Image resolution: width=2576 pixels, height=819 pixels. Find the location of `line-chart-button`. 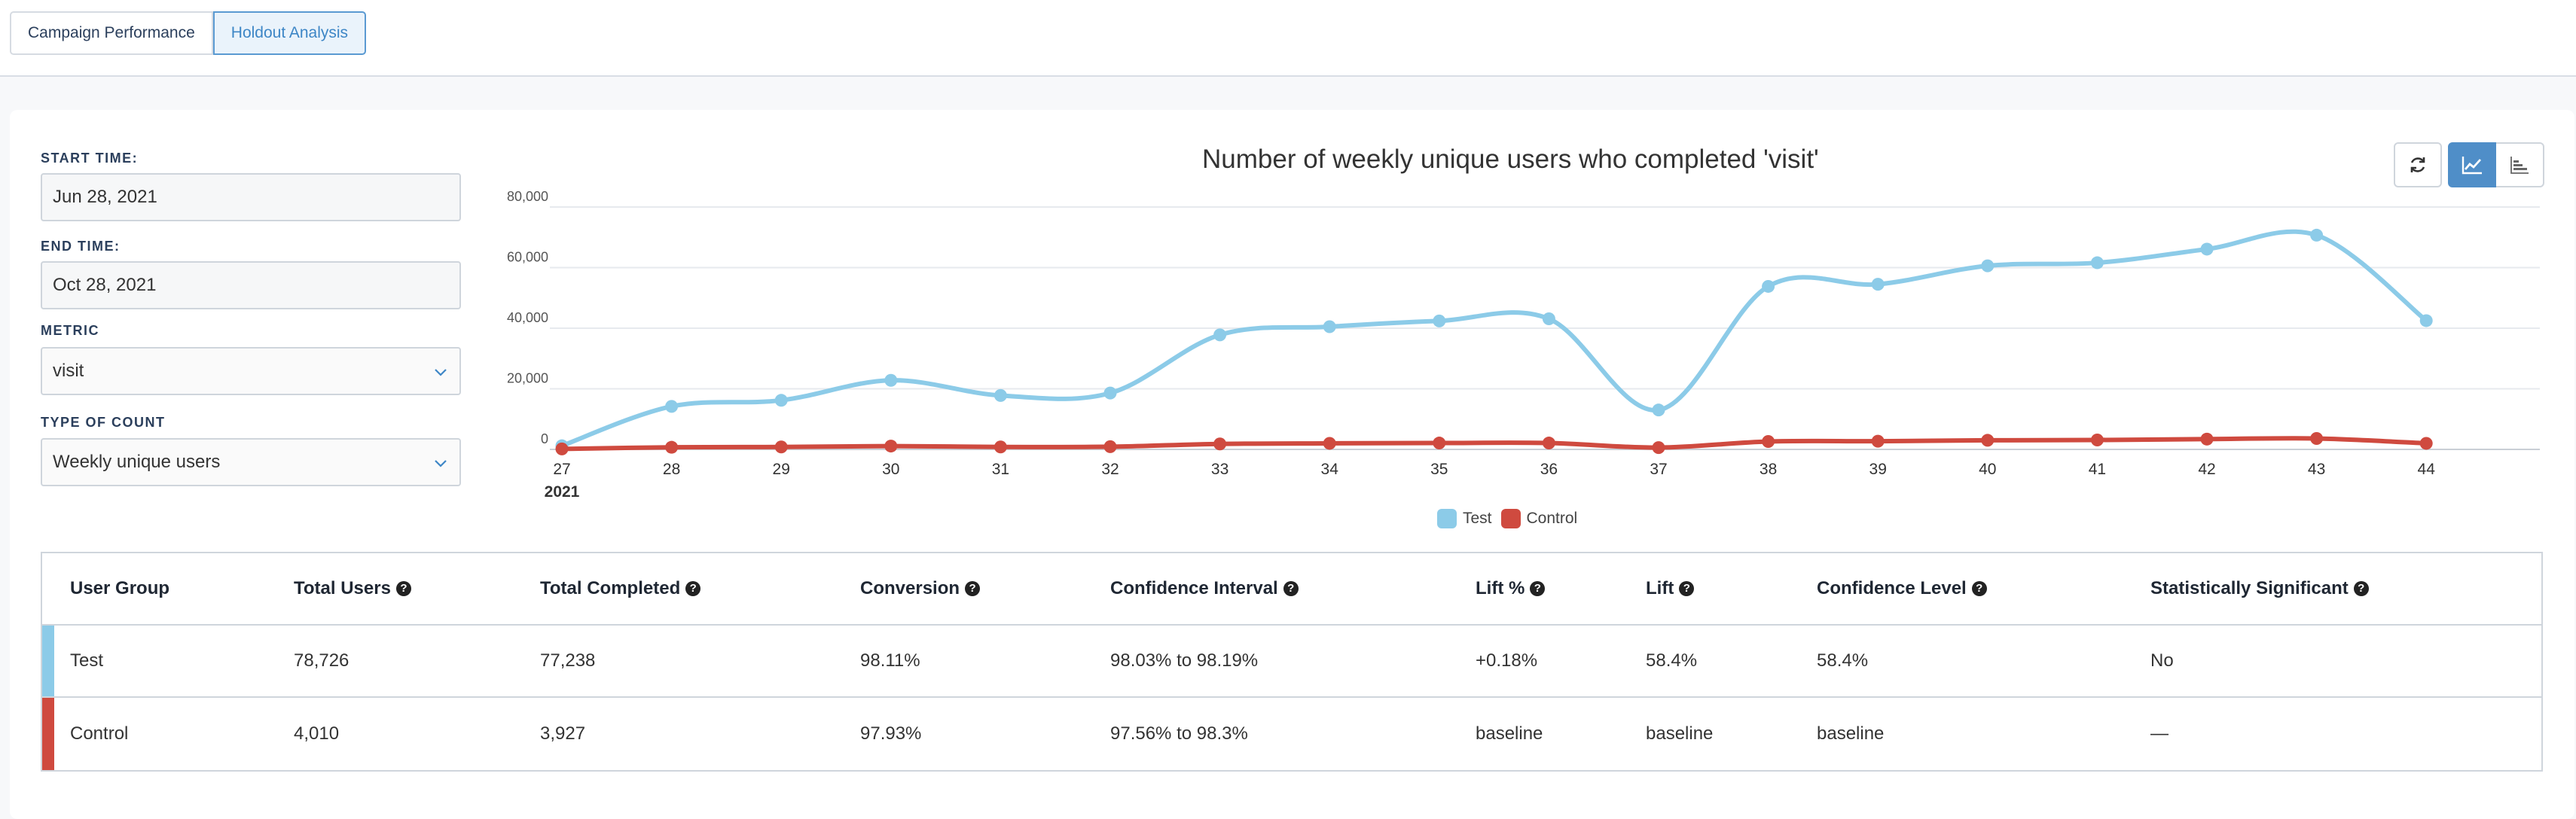

line-chart-button is located at coordinates (2472, 164).